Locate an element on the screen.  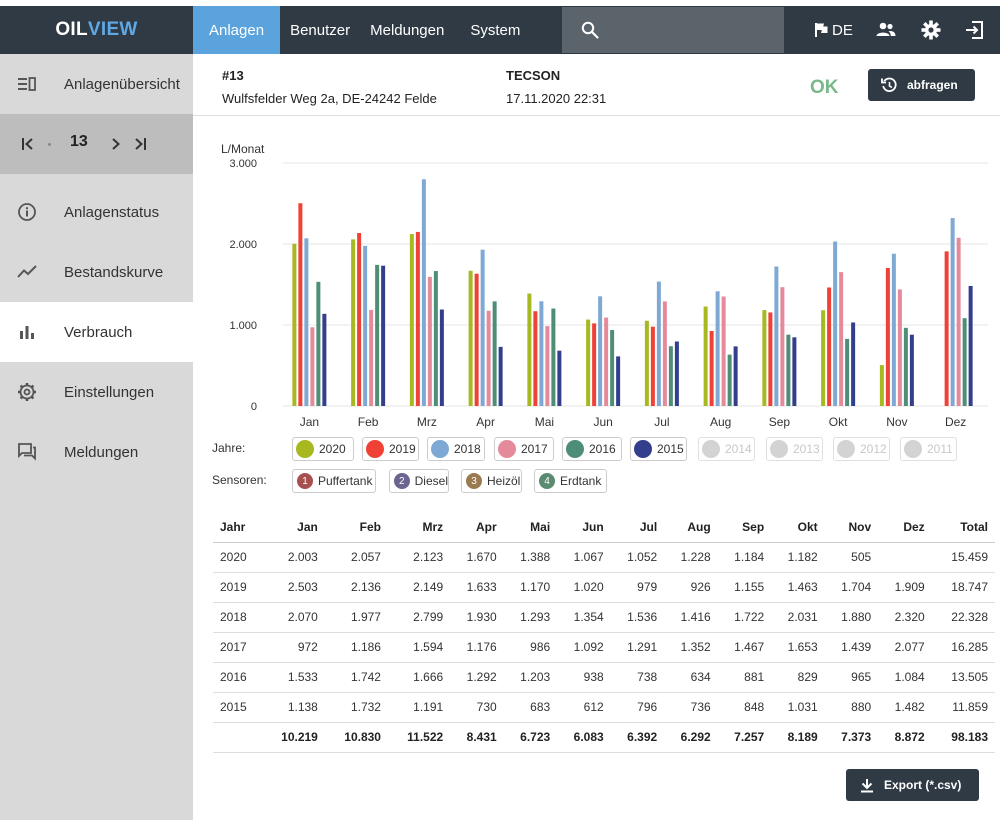
next-page-icon is located at coordinates (116, 144).